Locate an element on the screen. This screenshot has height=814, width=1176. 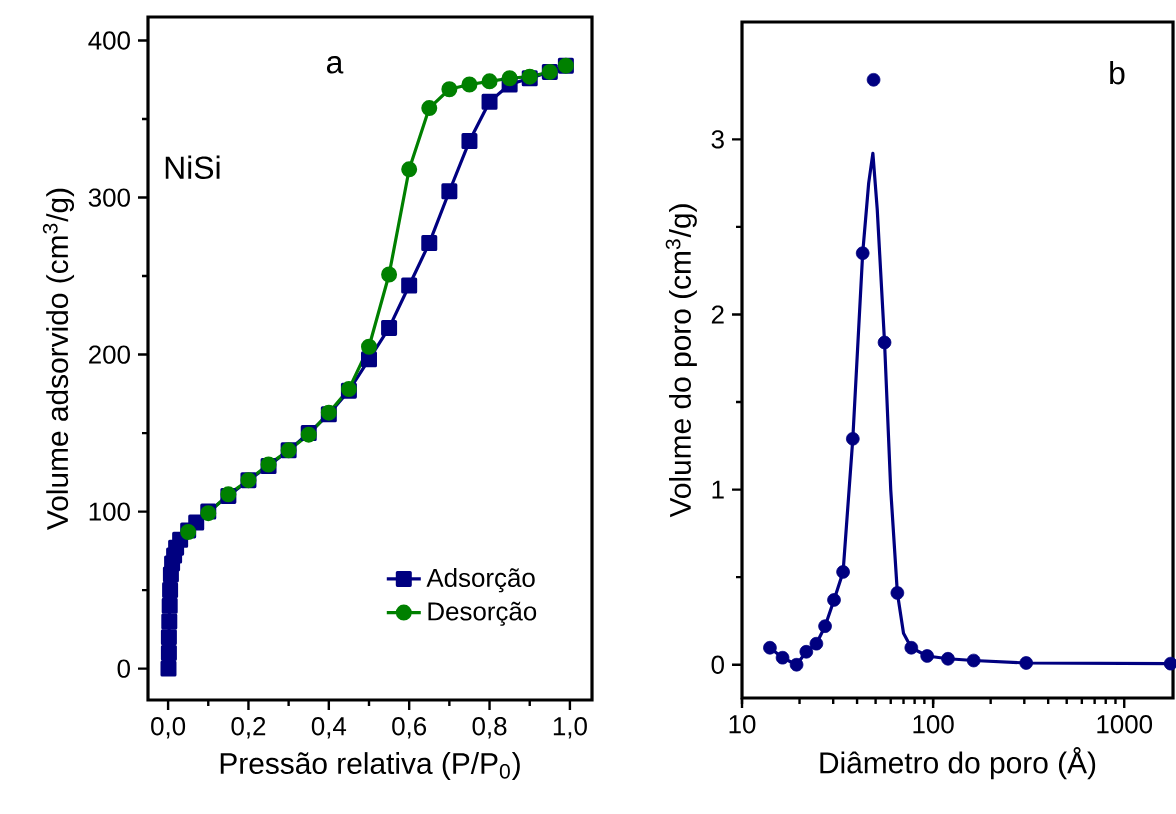
x-axis-title: Pressão relativa (P/P$_{0}$) is located at coordinates (370, 766).